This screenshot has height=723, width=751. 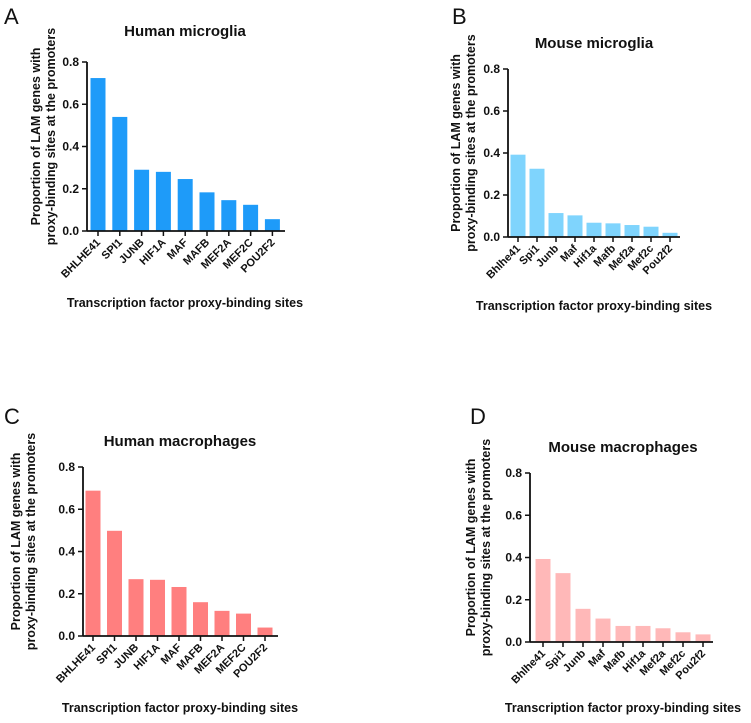 What do you see at coordinates (11, 16) in the screenshot?
I see `panel-letter: A` at bounding box center [11, 16].